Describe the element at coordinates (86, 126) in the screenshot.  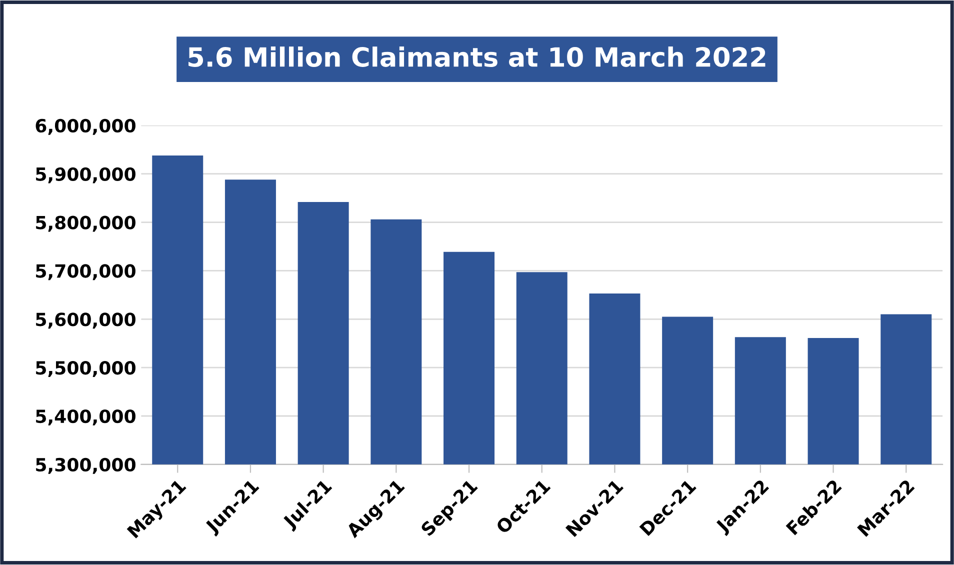
I see `y-tick-label: 6,000,000` at that location.